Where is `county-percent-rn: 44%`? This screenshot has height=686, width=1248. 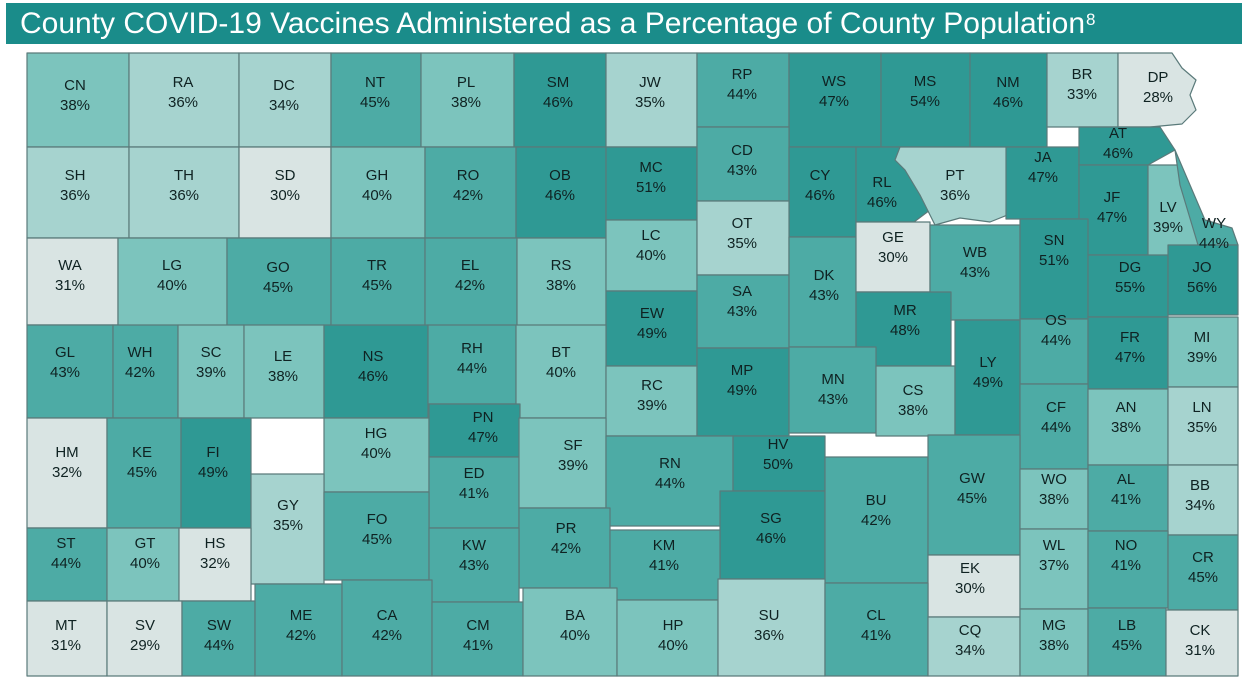 county-percent-rn: 44% is located at coordinates (670, 483).